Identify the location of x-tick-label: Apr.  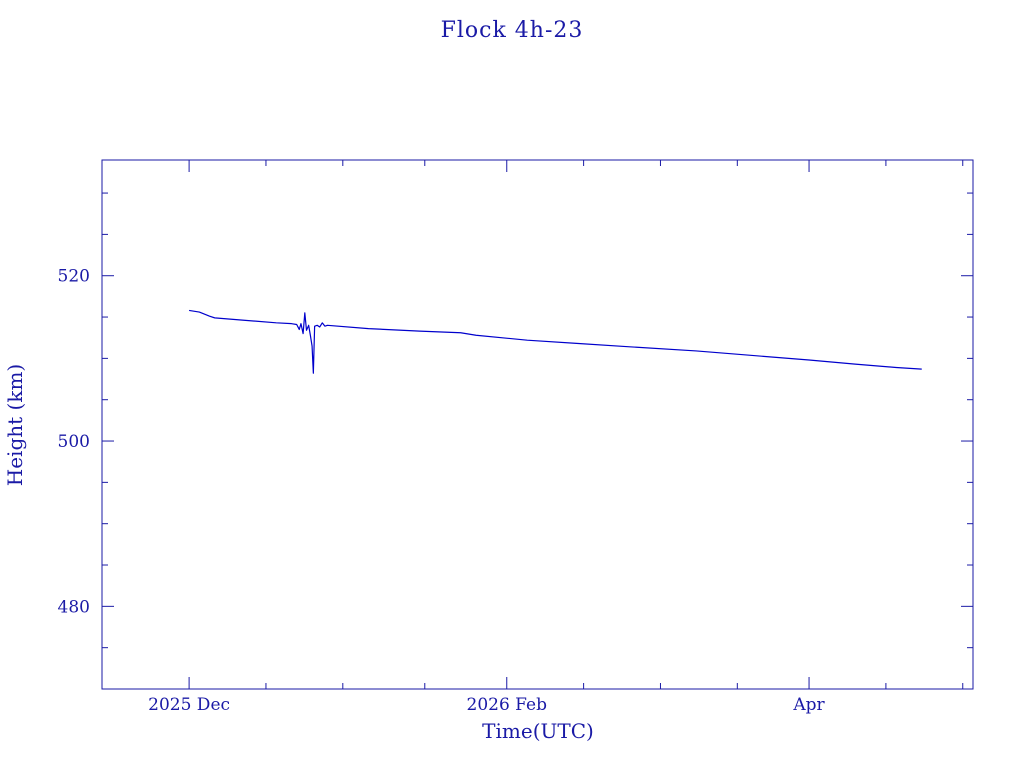
(808, 705).